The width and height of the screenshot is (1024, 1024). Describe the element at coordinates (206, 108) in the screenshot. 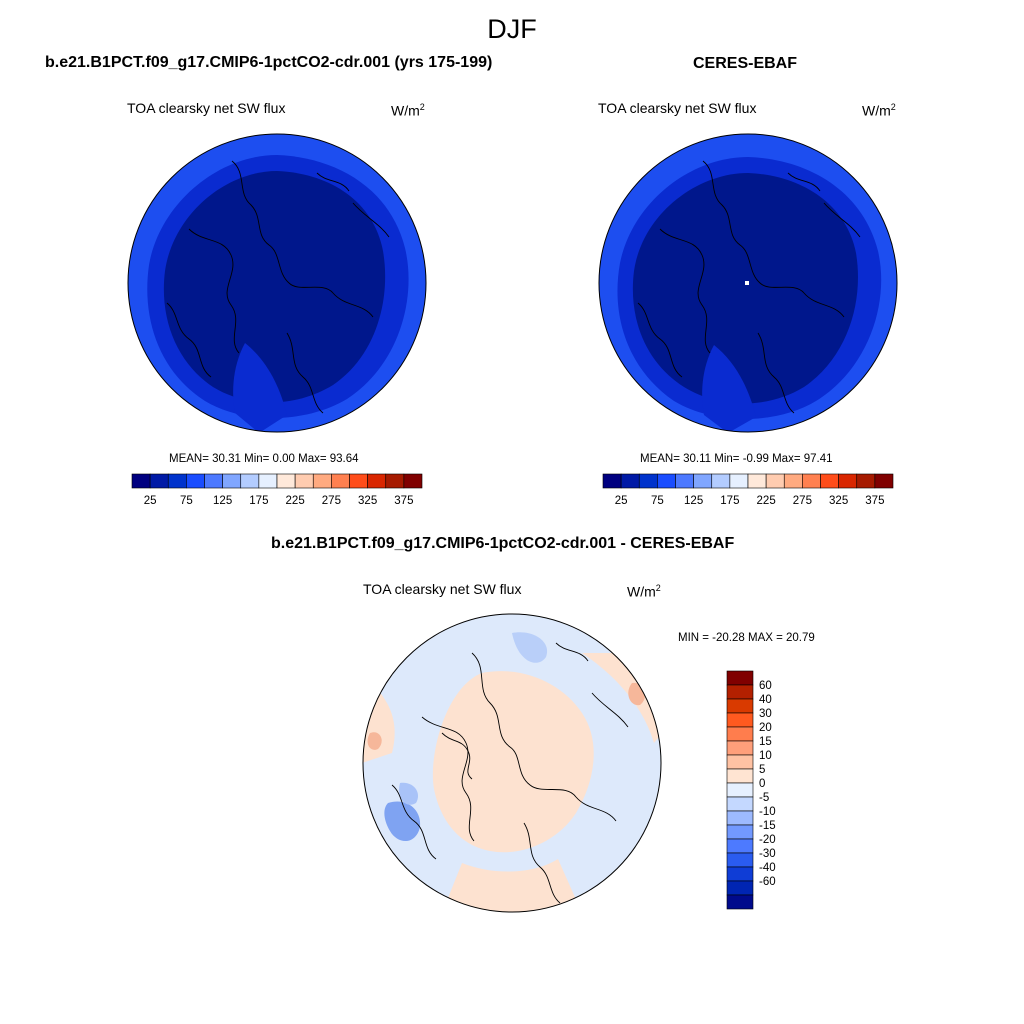

I see `model-variable-label: TOA clearsky net SW flux` at that location.